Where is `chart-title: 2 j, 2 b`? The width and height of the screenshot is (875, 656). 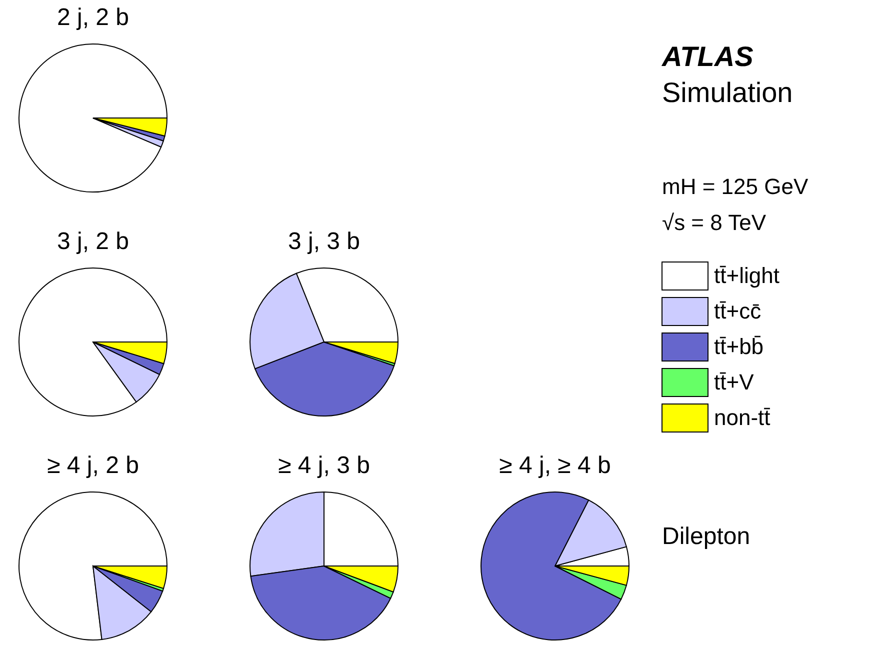 chart-title: 2 j, 2 b is located at coordinates (93, 17).